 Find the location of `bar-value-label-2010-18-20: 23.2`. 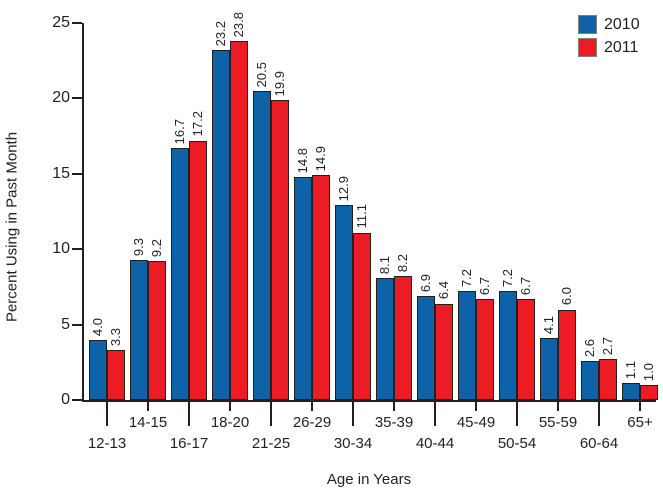

bar-value-label-2010-18-20: 23.2 is located at coordinates (220, 33).